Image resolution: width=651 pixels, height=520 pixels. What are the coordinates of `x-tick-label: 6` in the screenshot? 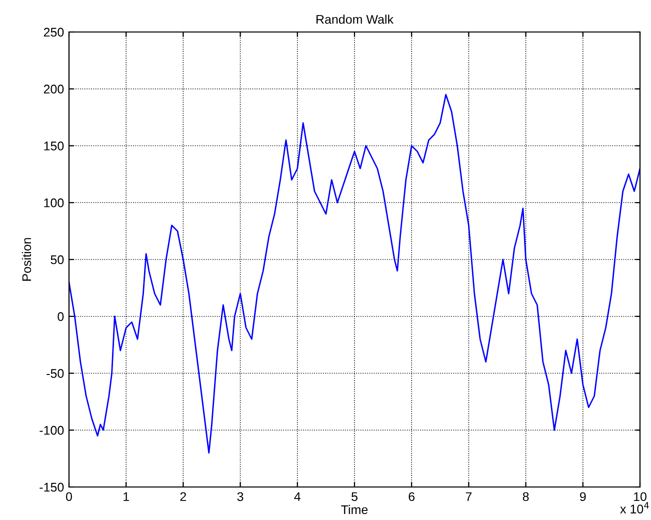 It's located at (411, 497).